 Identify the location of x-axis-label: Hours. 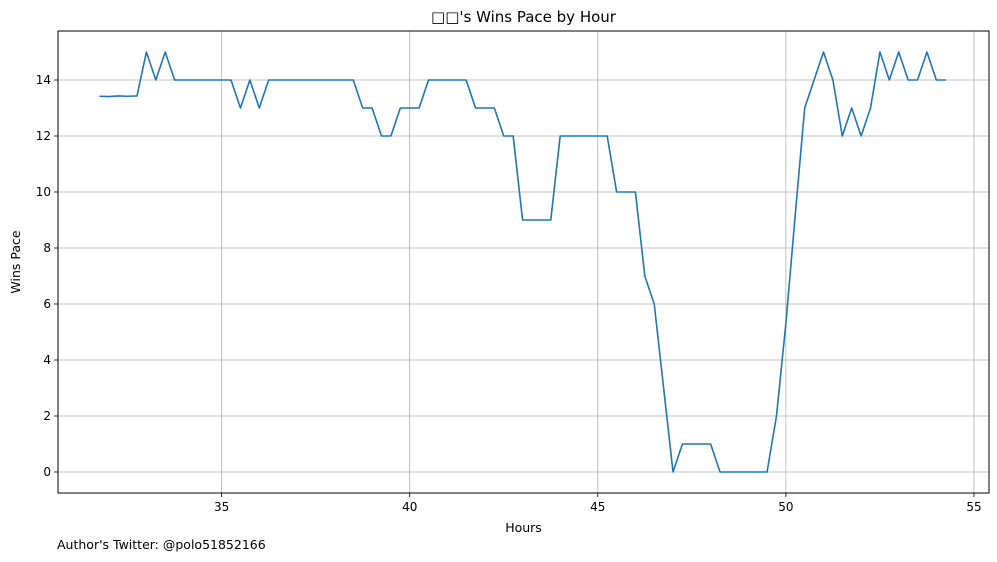
(523, 527).